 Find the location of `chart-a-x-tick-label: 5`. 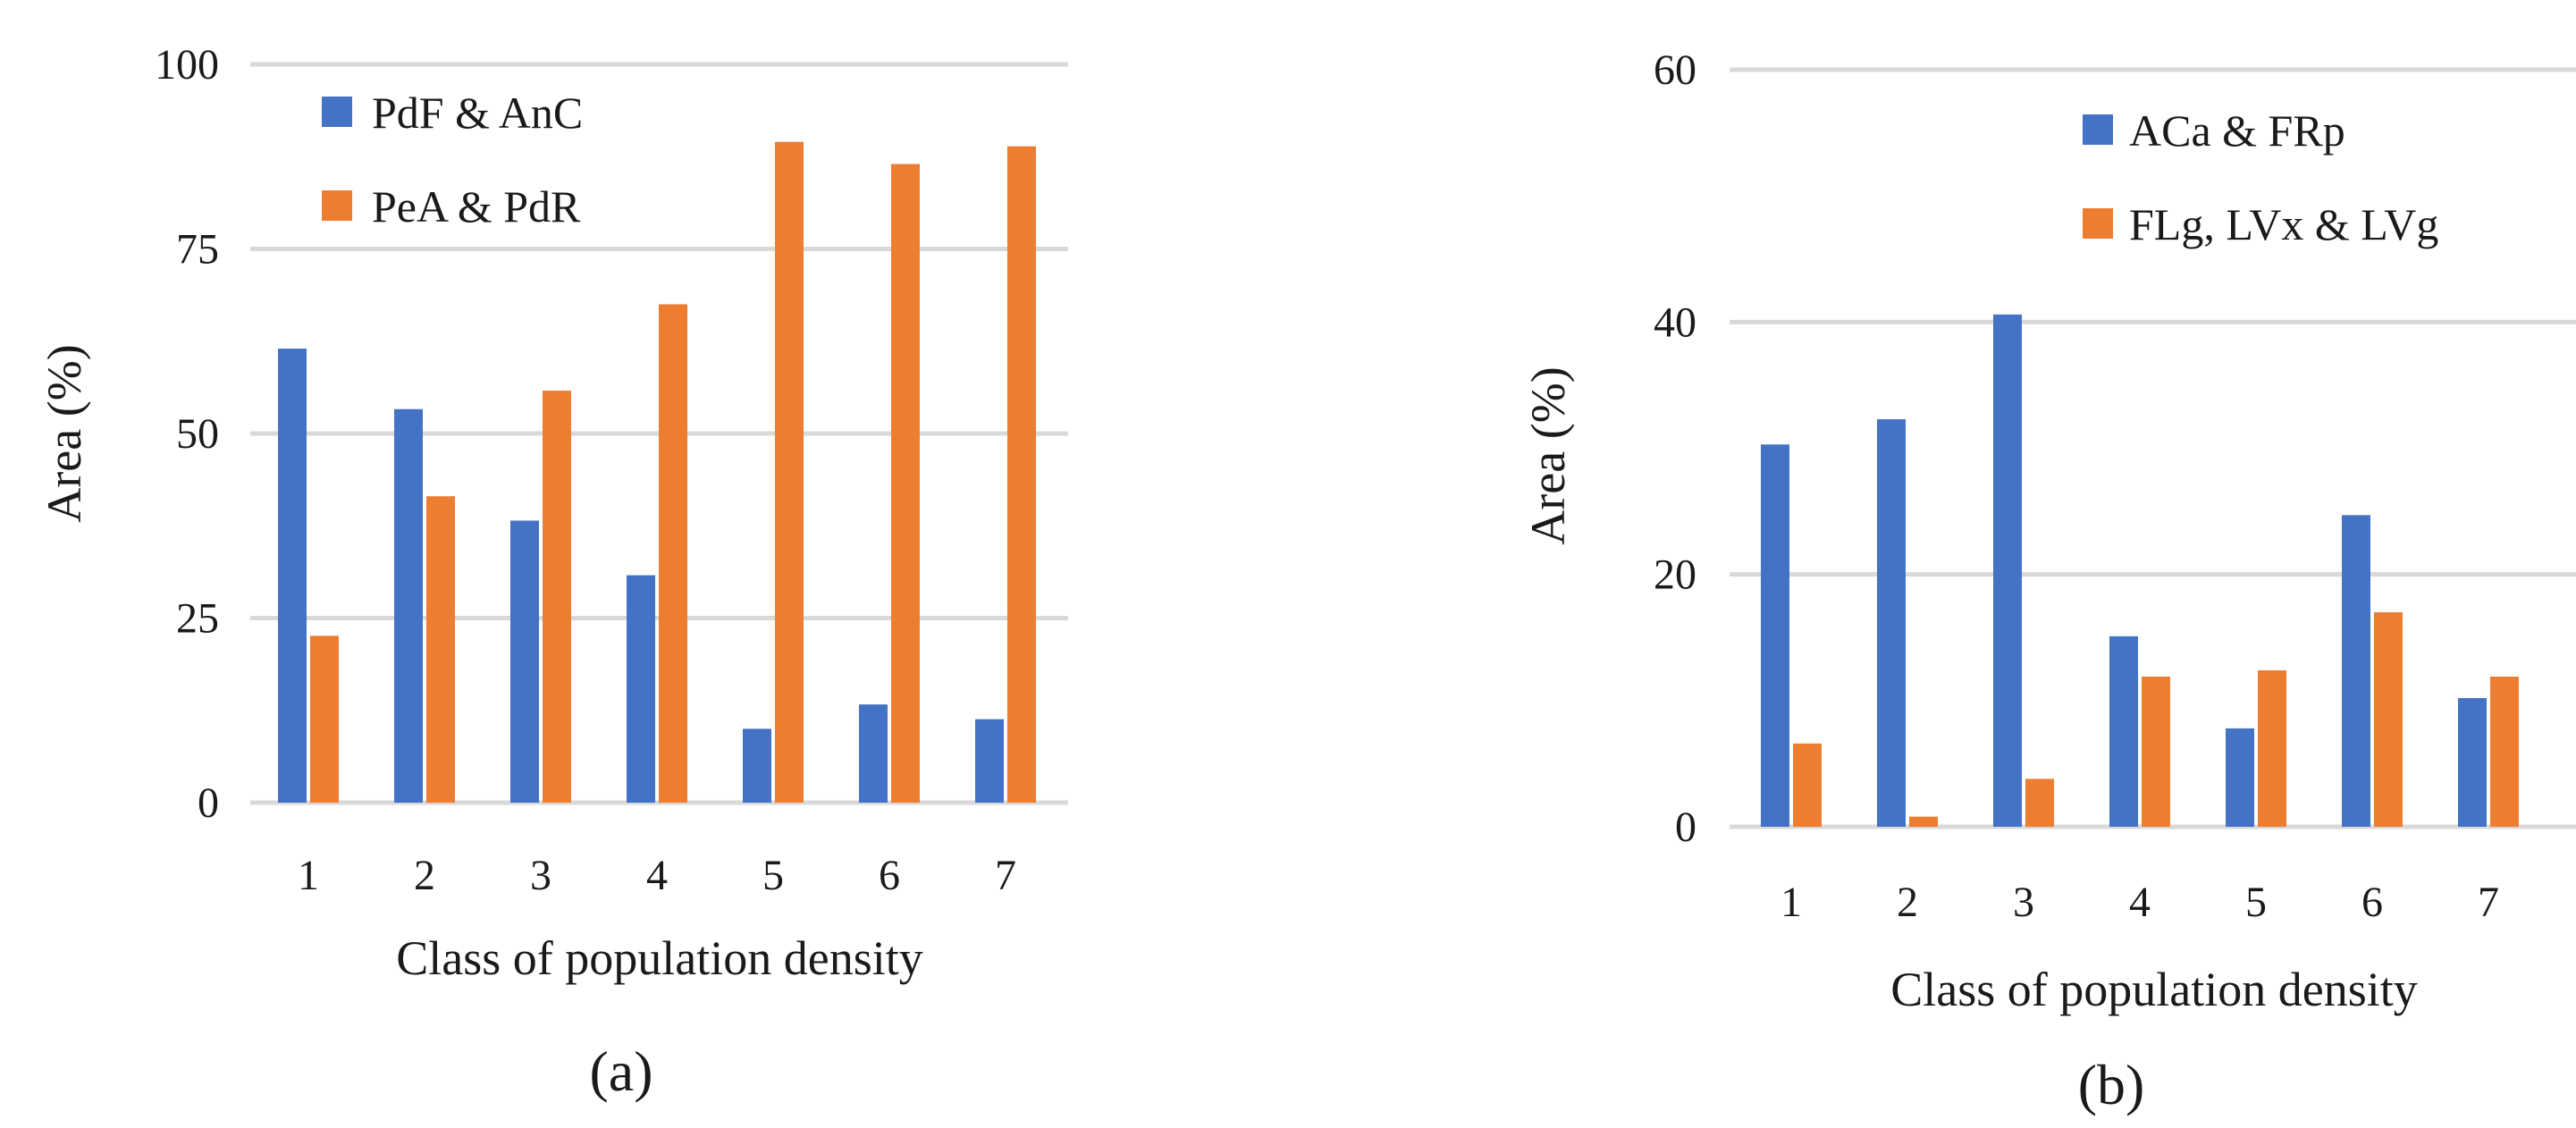

chart-a-x-tick-label: 5 is located at coordinates (773, 876).